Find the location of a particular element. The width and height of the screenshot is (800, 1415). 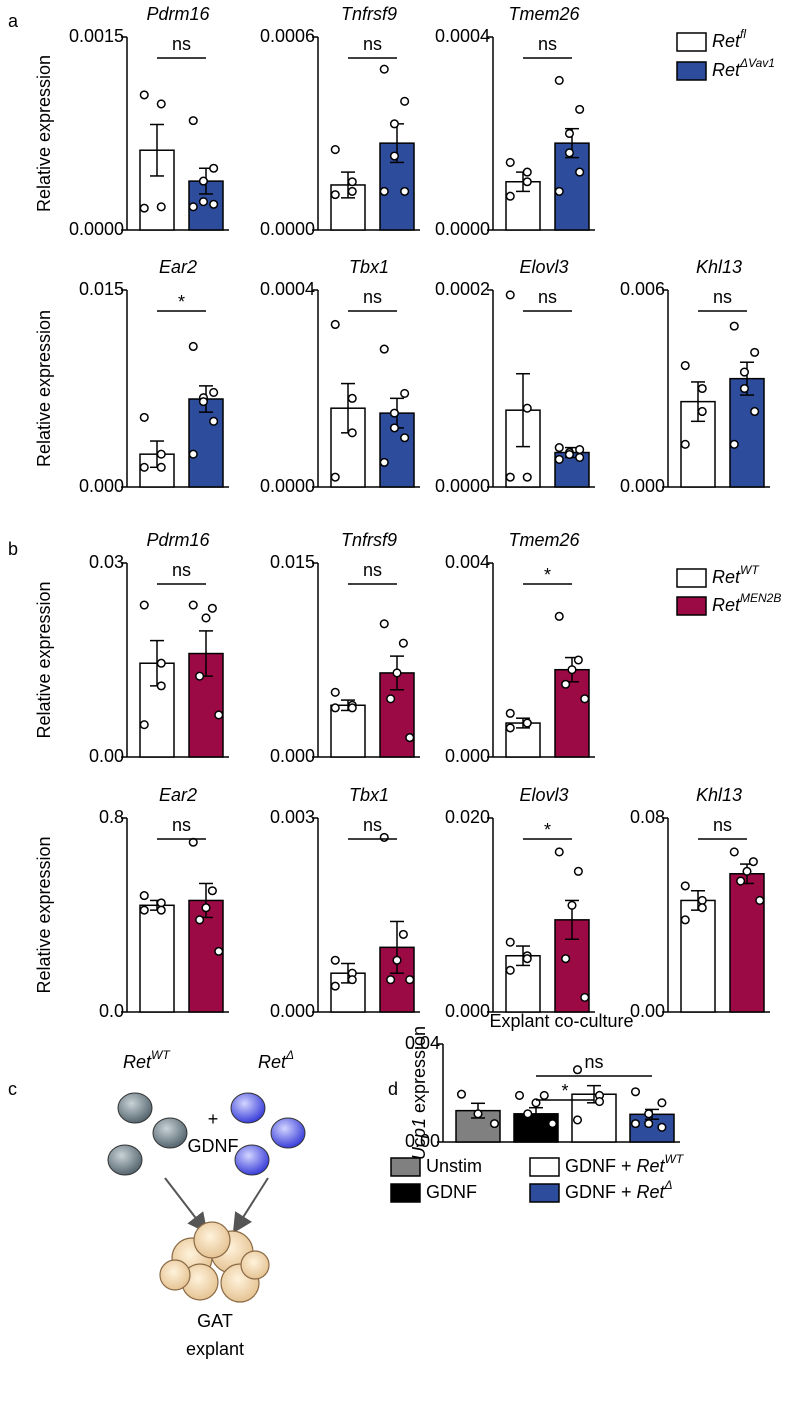

chart-title: Tbx1 is located at coordinates (369, 795).